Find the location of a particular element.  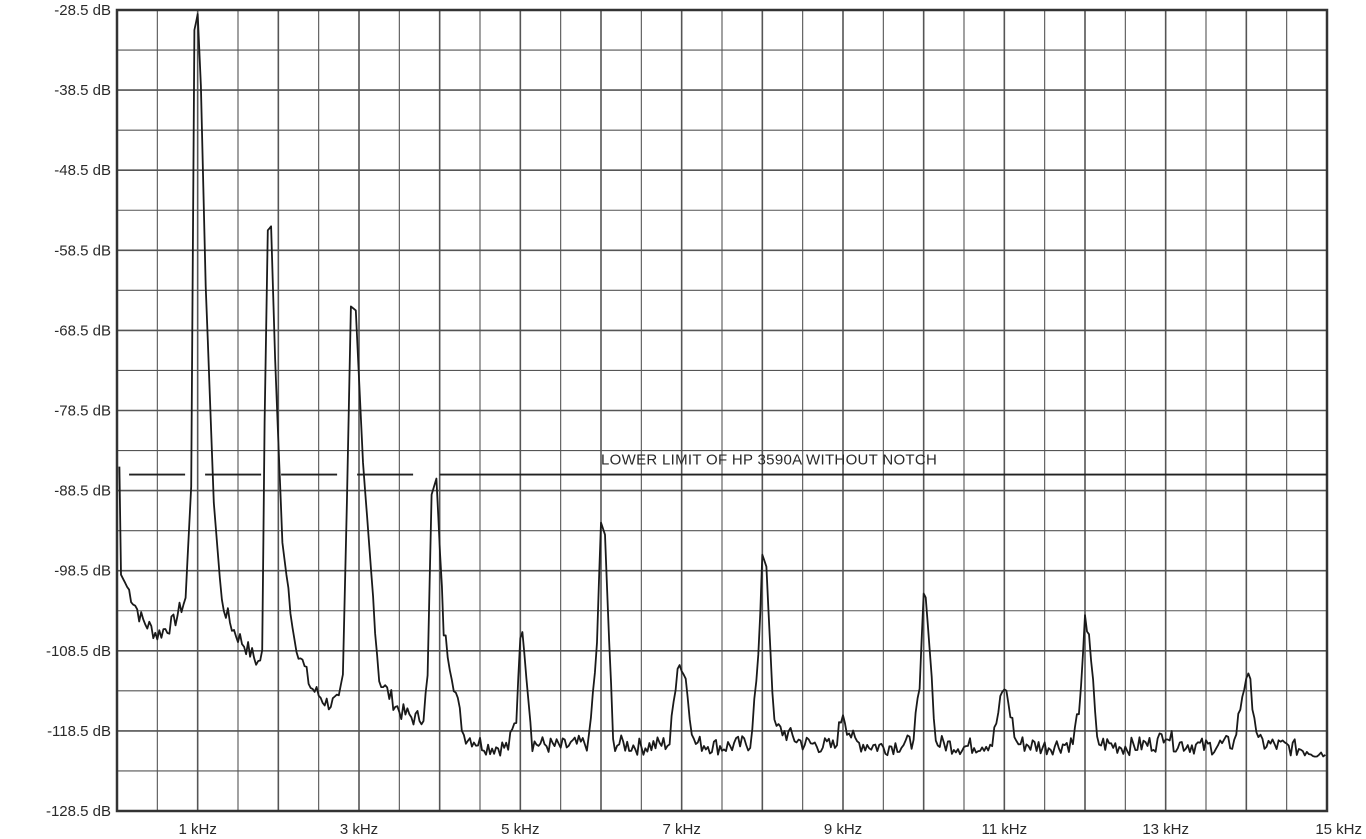

x-tick-label: 3 kHz is located at coordinates (359, 829).